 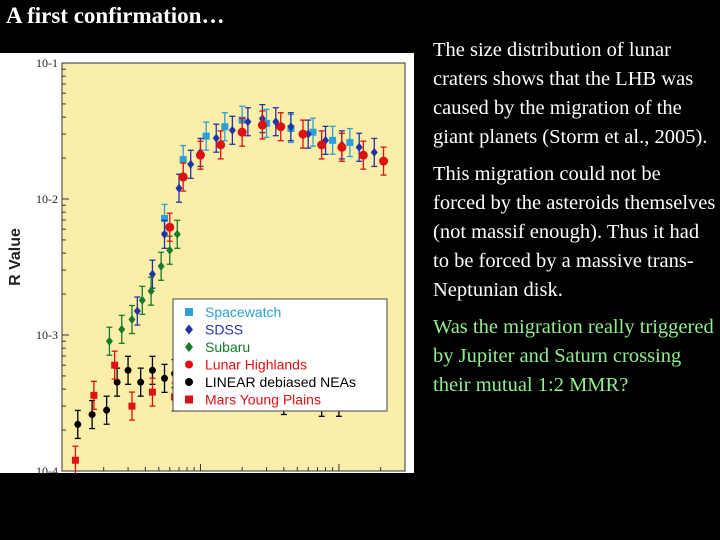 What do you see at coordinates (47, 335) in the screenshot?
I see `y-tick-label: 10⁻³` at bounding box center [47, 335].